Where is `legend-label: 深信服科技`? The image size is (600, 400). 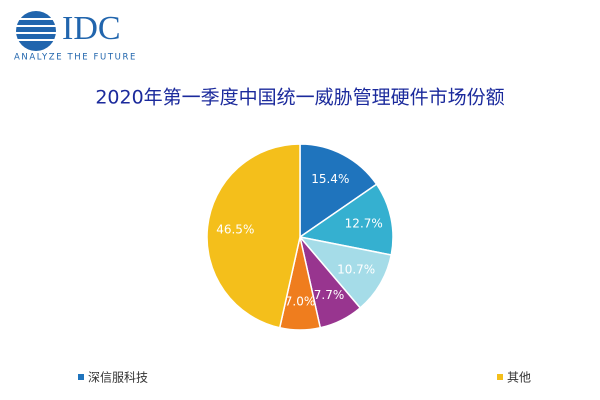
legend-label: 深信服科技 is located at coordinates (118, 378).